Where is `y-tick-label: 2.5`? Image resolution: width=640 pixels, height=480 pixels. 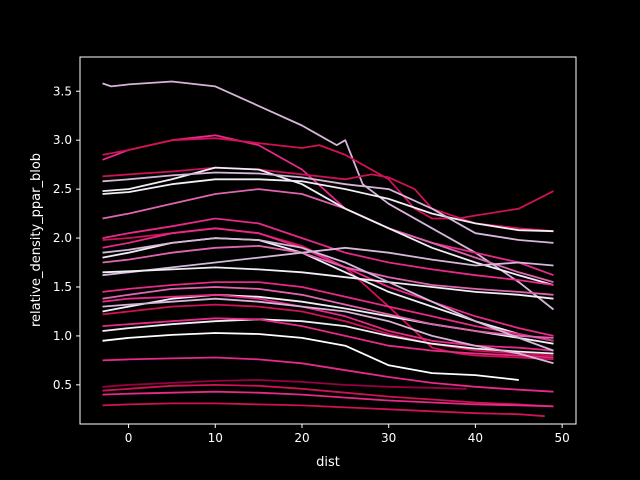
y-tick-label: 2.5 is located at coordinates (62, 189).